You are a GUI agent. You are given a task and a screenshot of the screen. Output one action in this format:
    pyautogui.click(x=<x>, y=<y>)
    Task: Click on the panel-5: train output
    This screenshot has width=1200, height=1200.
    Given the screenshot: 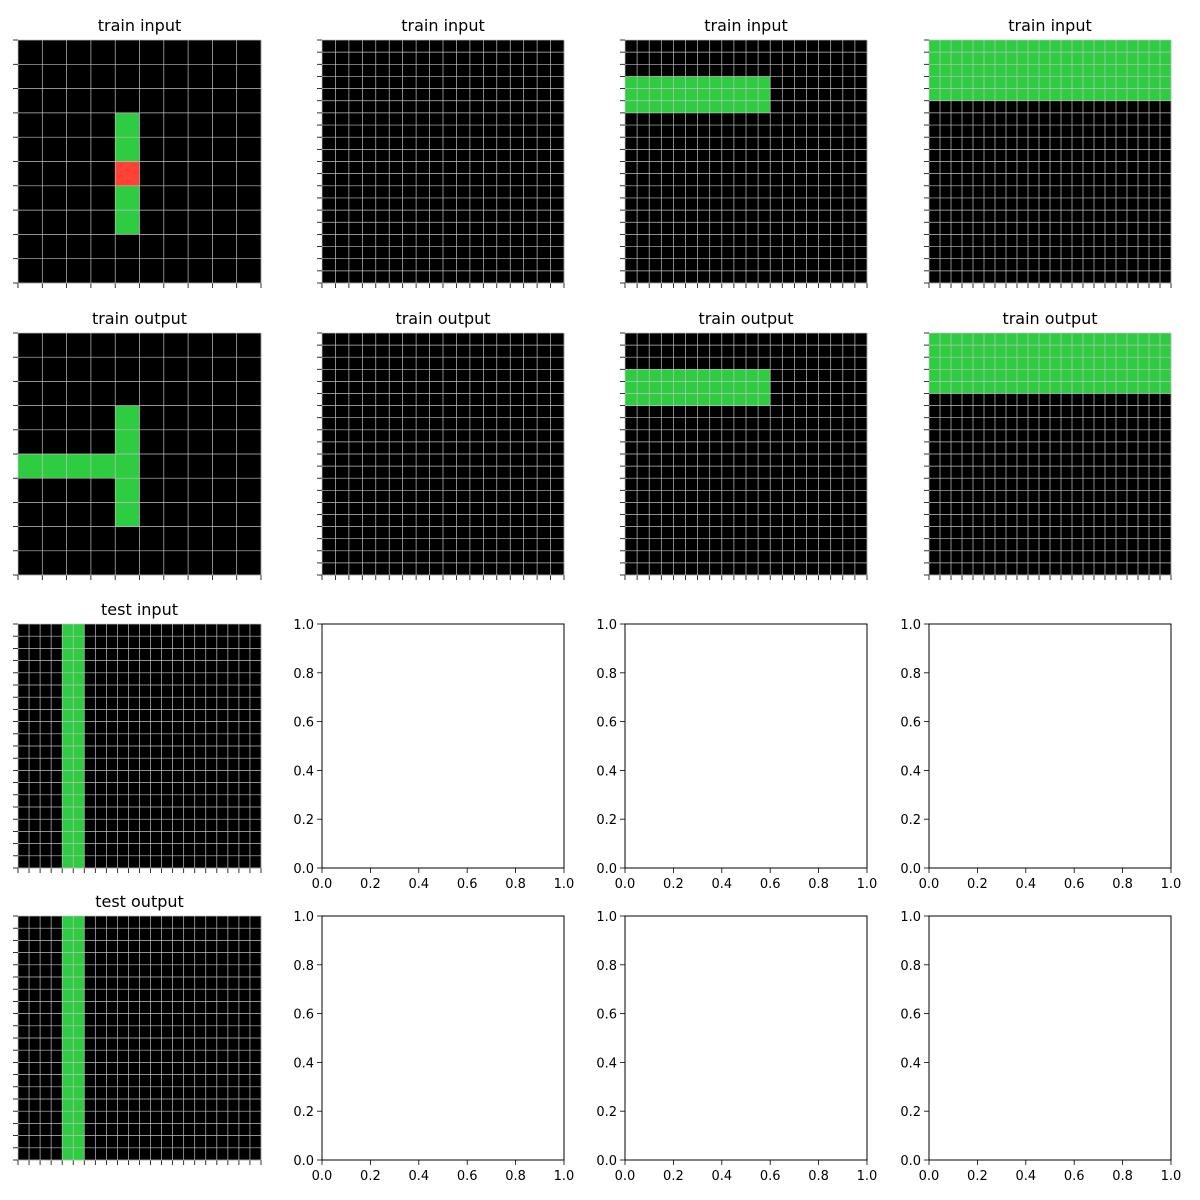 What is the action you would take?
    pyautogui.click(x=441, y=444)
    